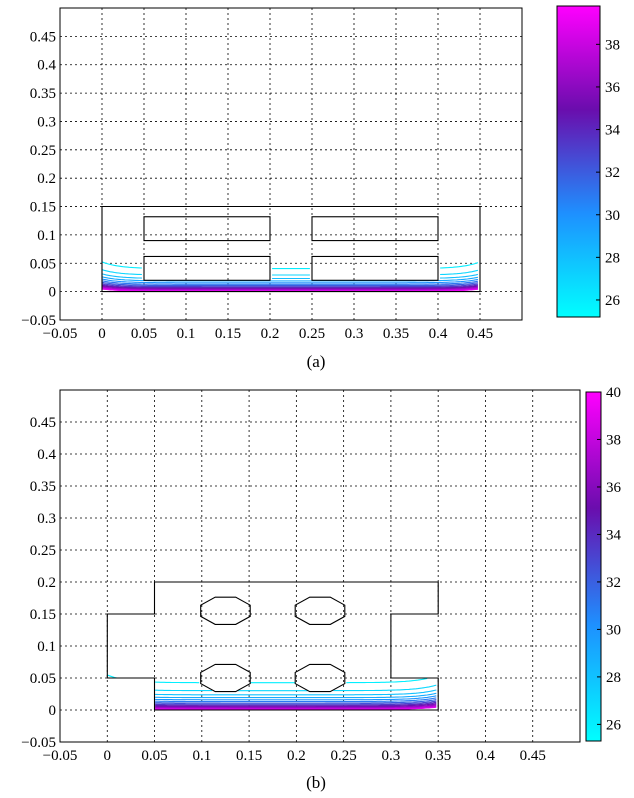 Image resolution: width=634 pixels, height=798 pixels. What do you see at coordinates (316, 361) in the screenshot?
I see `panel-caption: (a)` at bounding box center [316, 361].